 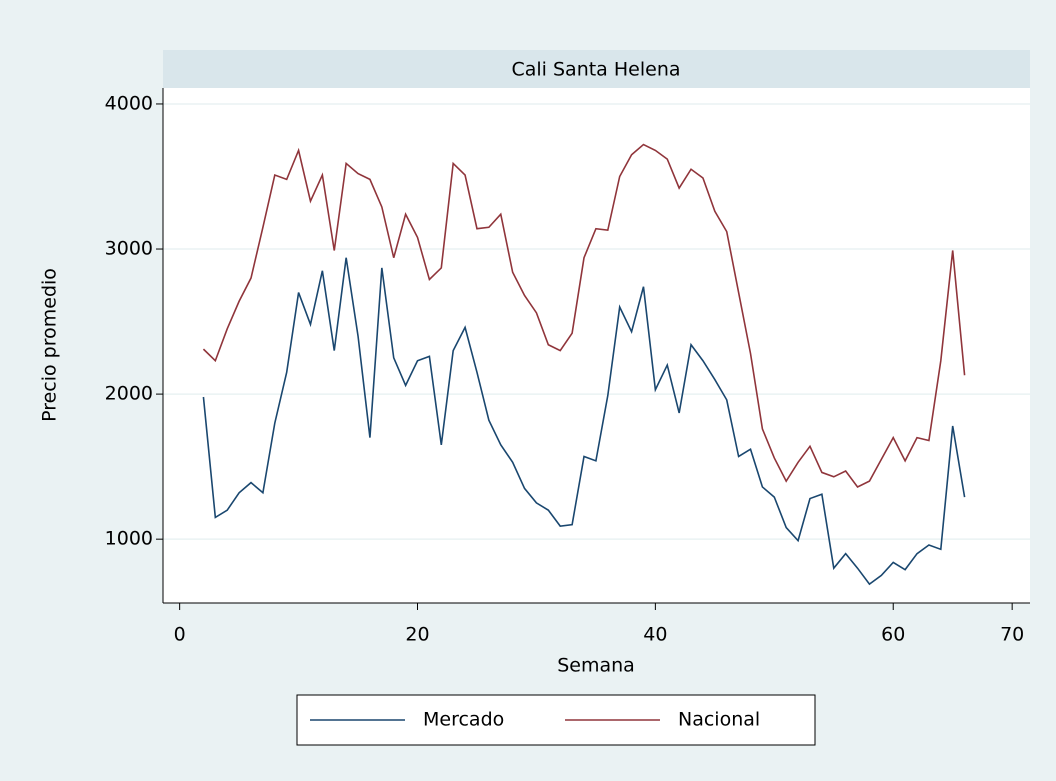 I want to click on legend-label: Nacional, so click(x=719, y=720).